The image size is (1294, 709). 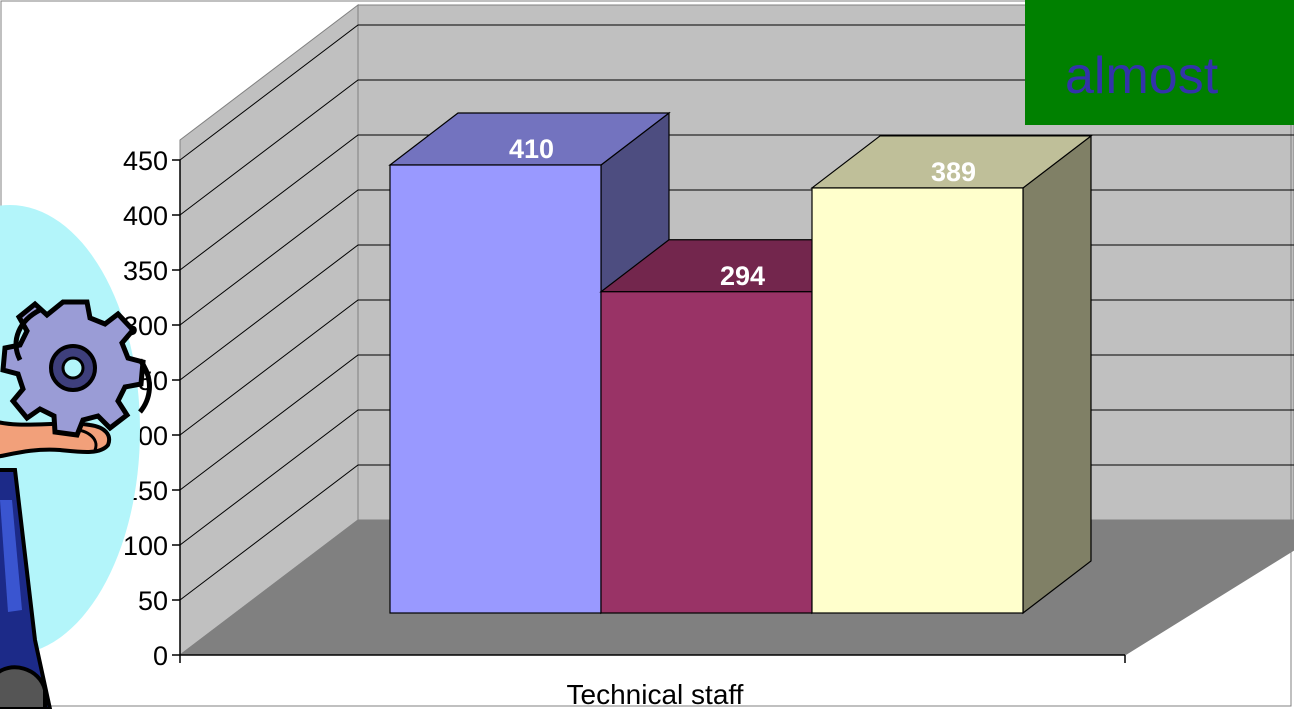 I want to click on y-tick-label: 400, so click(x=145, y=216).